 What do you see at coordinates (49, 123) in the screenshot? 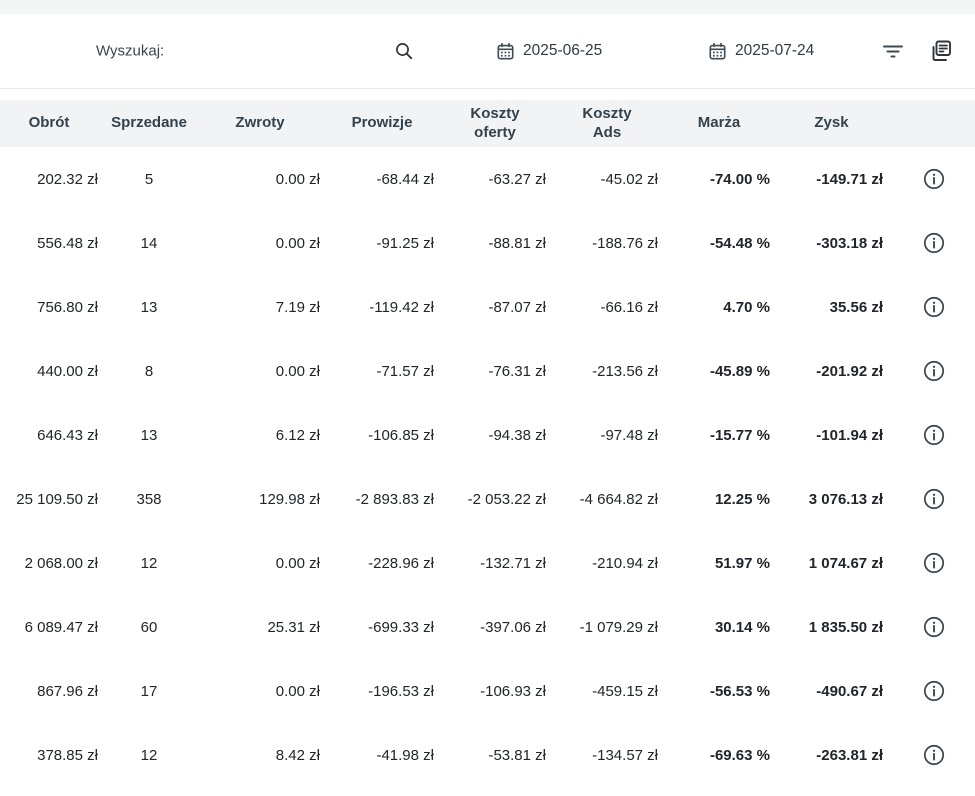
I see `column-header-obrot: Obrót` at bounding box center [49, 123].